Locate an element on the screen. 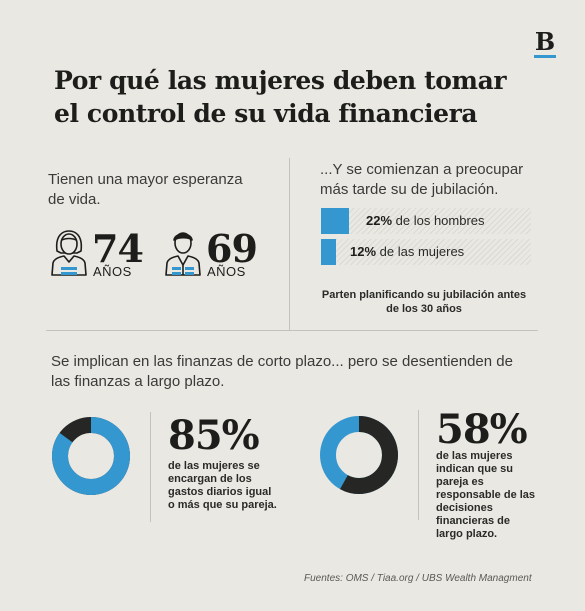 This screenshot has width=585, height=611. long-term-percent: 58% is located at coordinates (482, 429).